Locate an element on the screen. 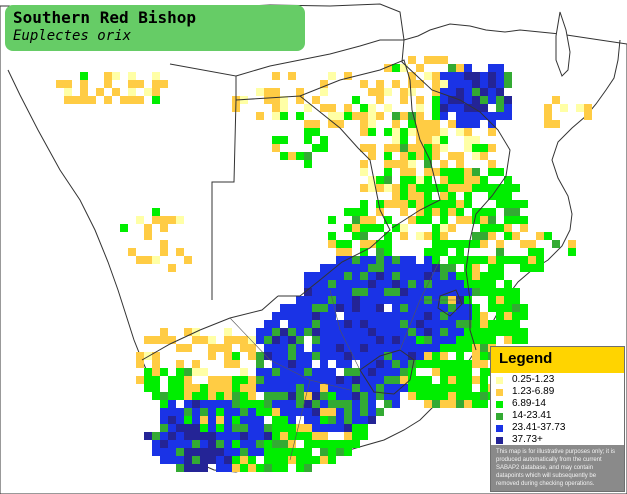 The height and width of the screenshot is (494, 627). border-orange-river is located at coordinates (210, 328).